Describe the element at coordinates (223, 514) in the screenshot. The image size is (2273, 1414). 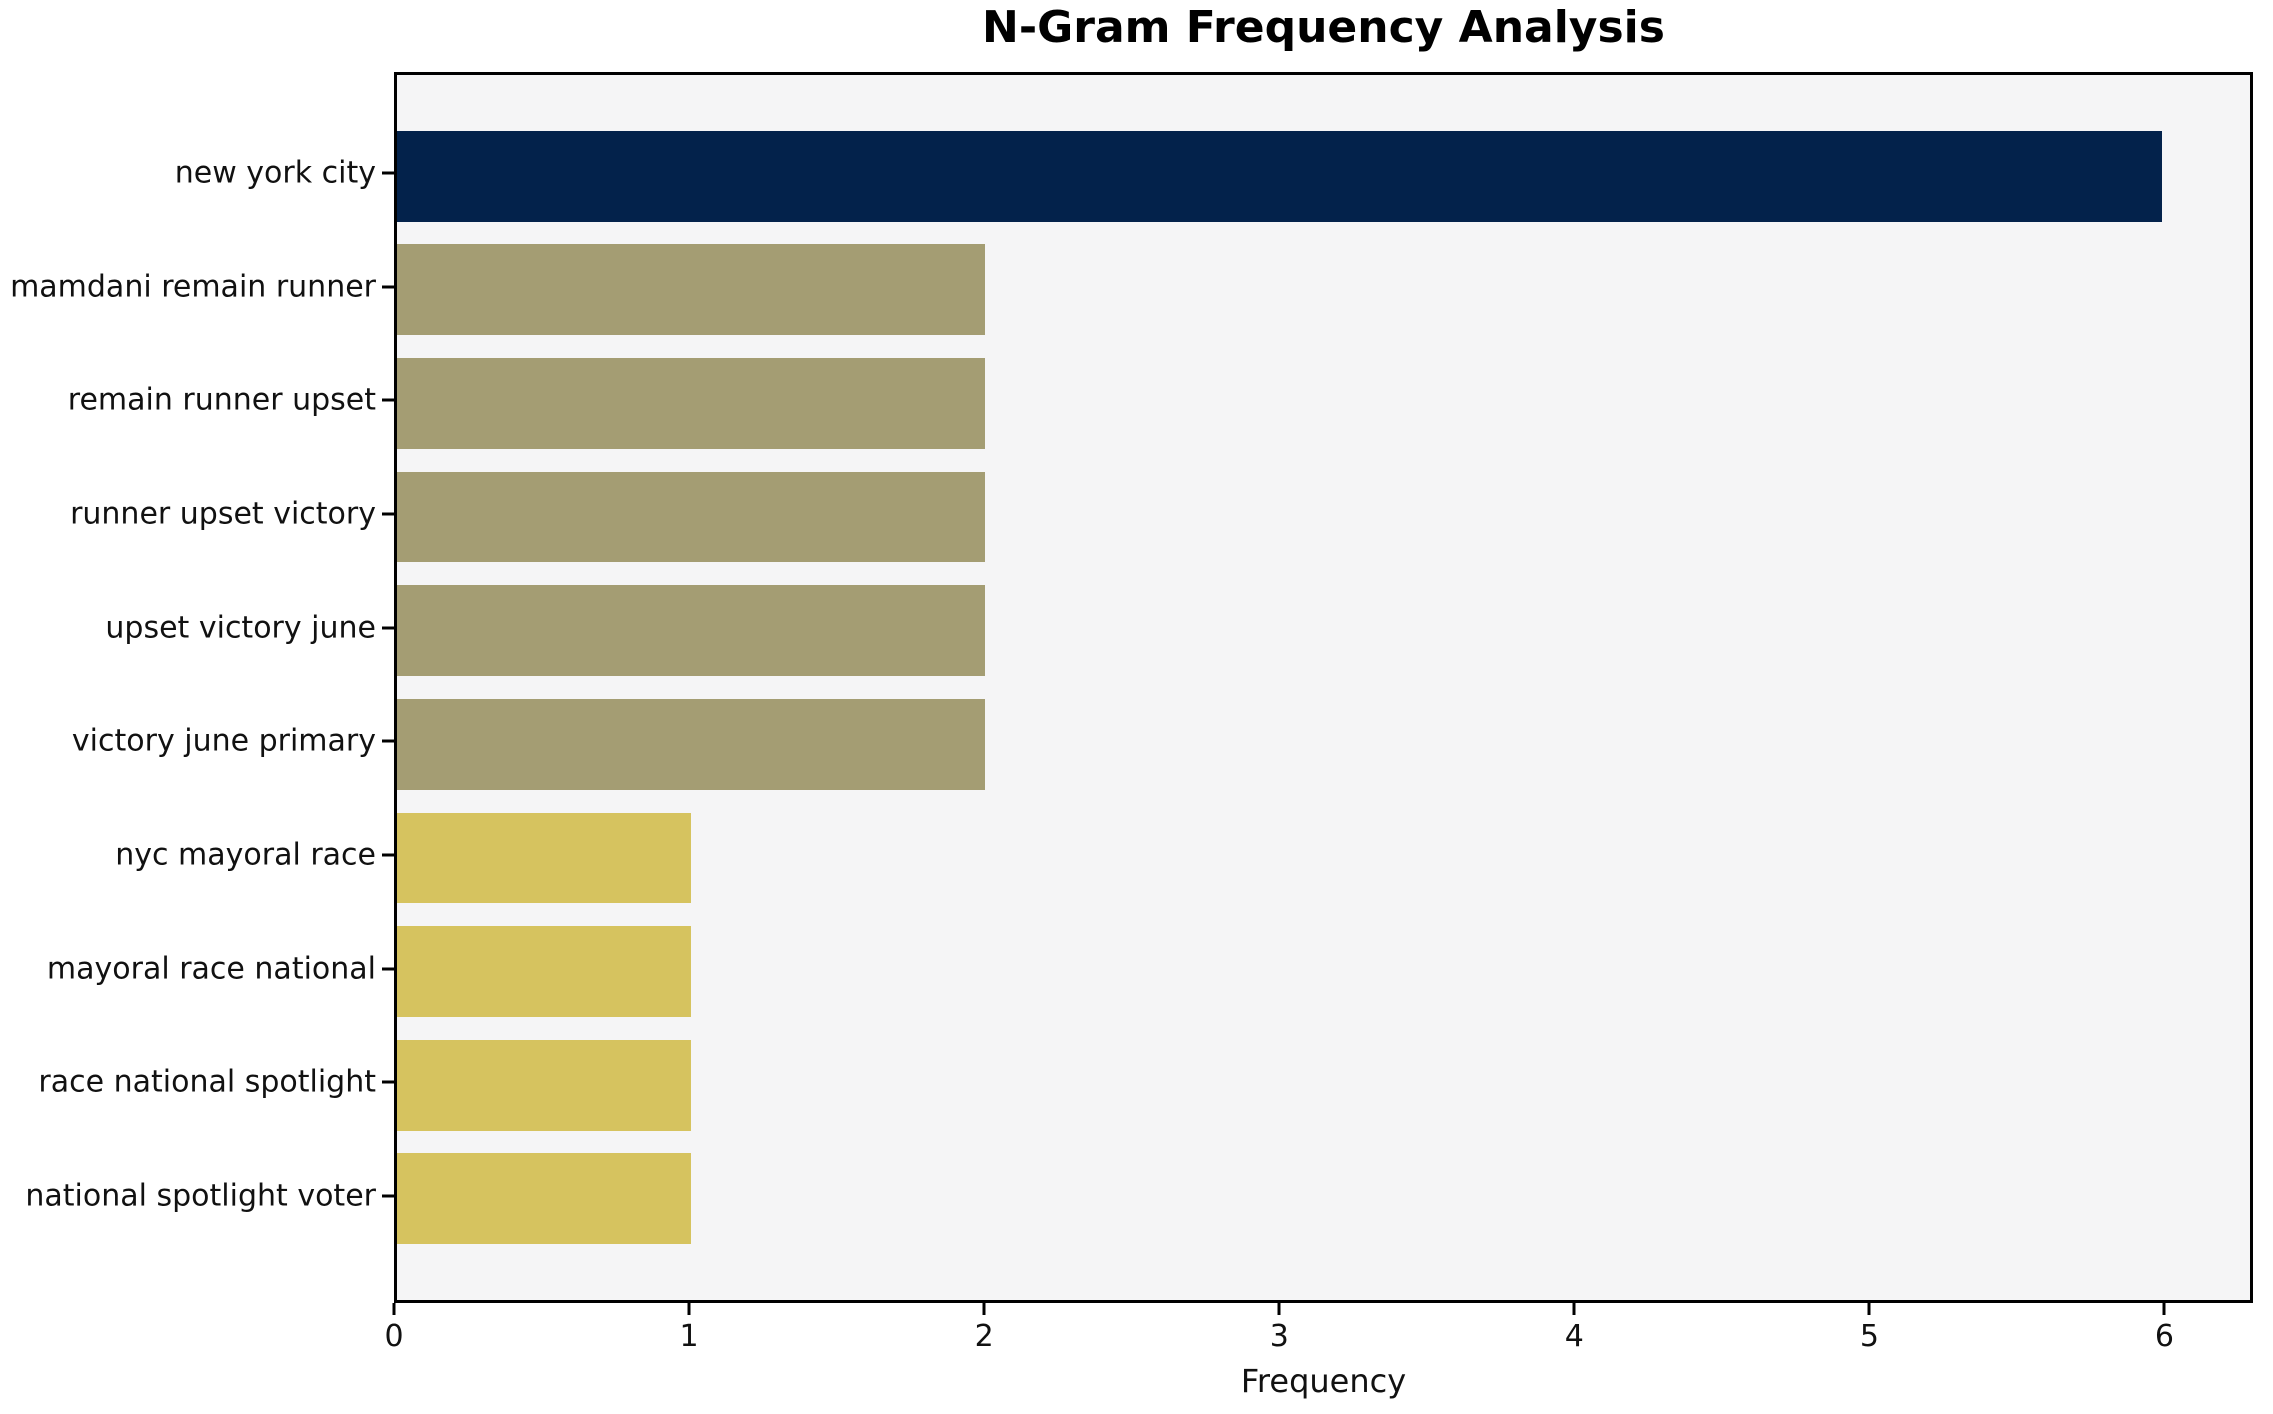
I see `y-tick-label: runner upset victory` at that location.